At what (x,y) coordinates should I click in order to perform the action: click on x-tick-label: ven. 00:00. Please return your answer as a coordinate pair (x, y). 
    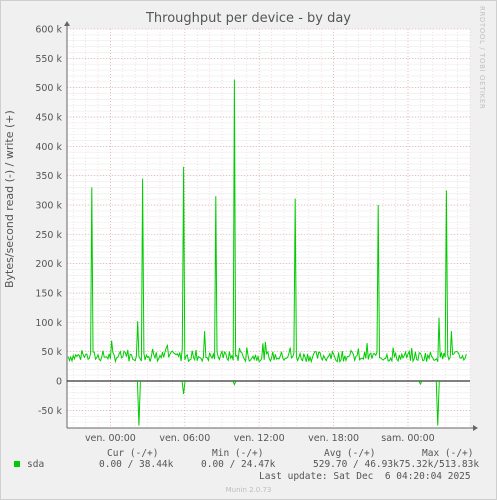
    Looking at the image, I should click on (110, 438).